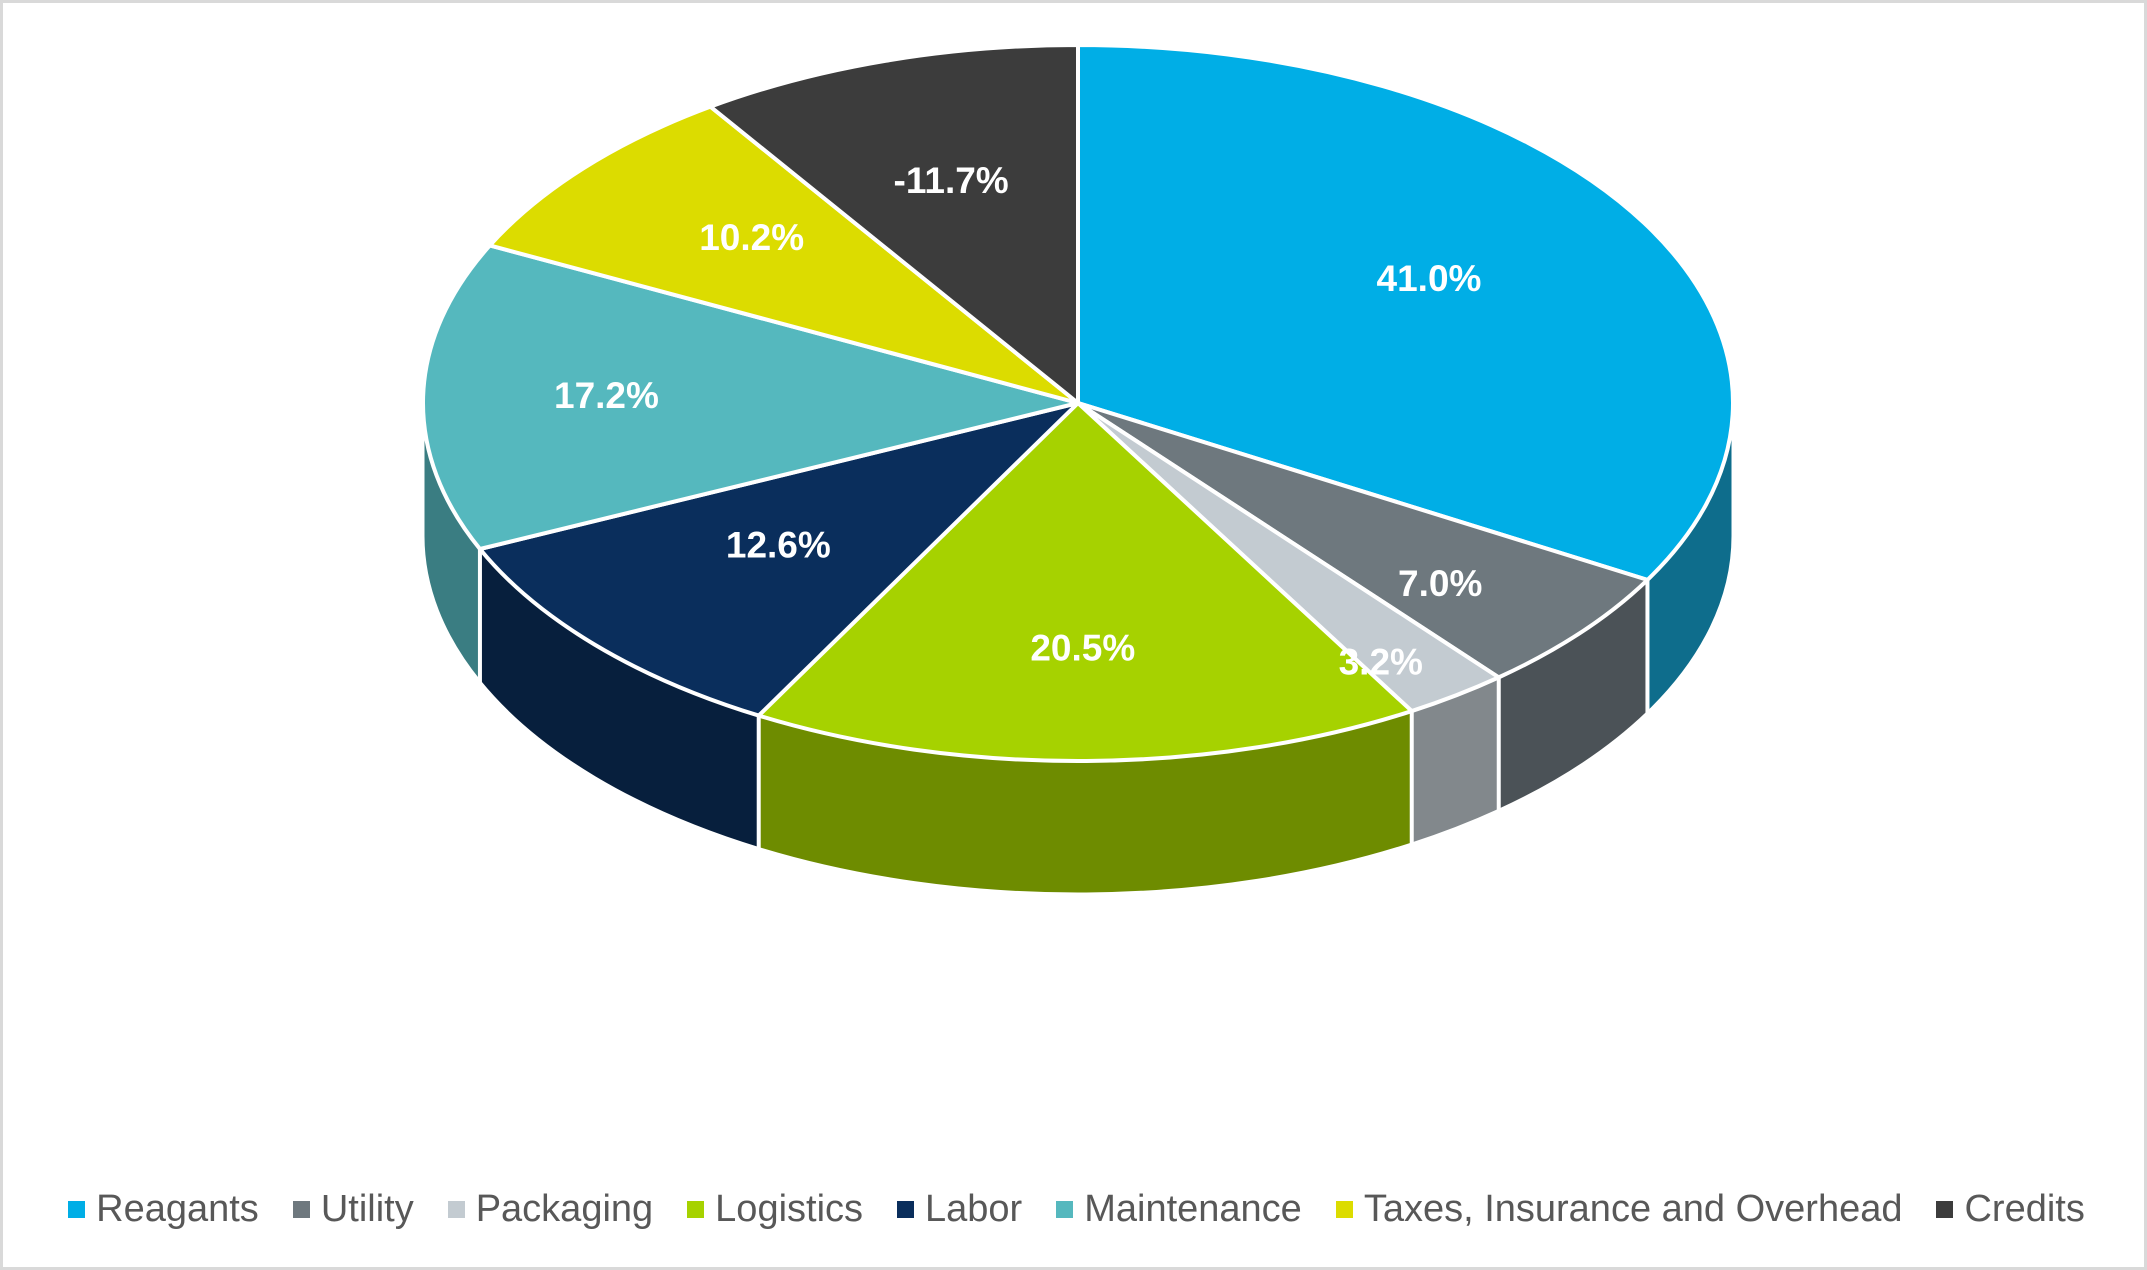 The image size is (2147, 1270). I want to click on pie-slice-label: 20.5%, so click(1082, 647).